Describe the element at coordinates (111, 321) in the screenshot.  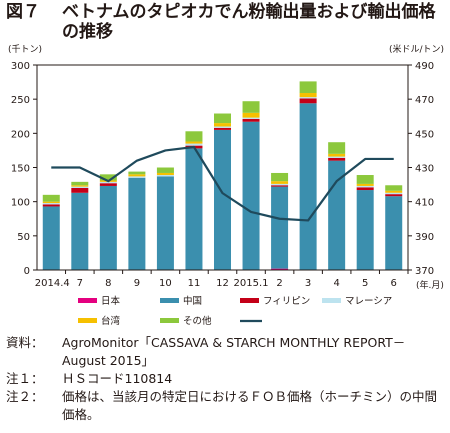
I see `legend-label: 台湾` at that location.